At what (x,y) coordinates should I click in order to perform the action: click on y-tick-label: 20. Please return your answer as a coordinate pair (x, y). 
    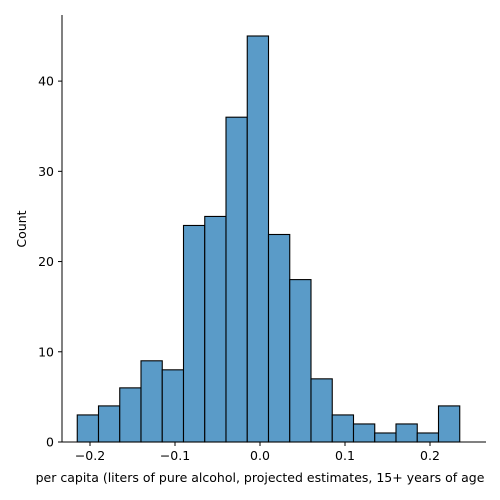
    Looking at the image, I should click on (46, 261).